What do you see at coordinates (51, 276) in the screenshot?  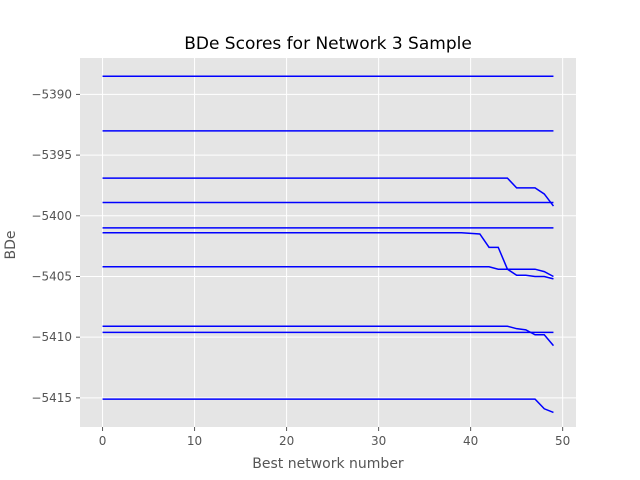 I see `y-tick-label: −5405` at bounding box center [51, 276].